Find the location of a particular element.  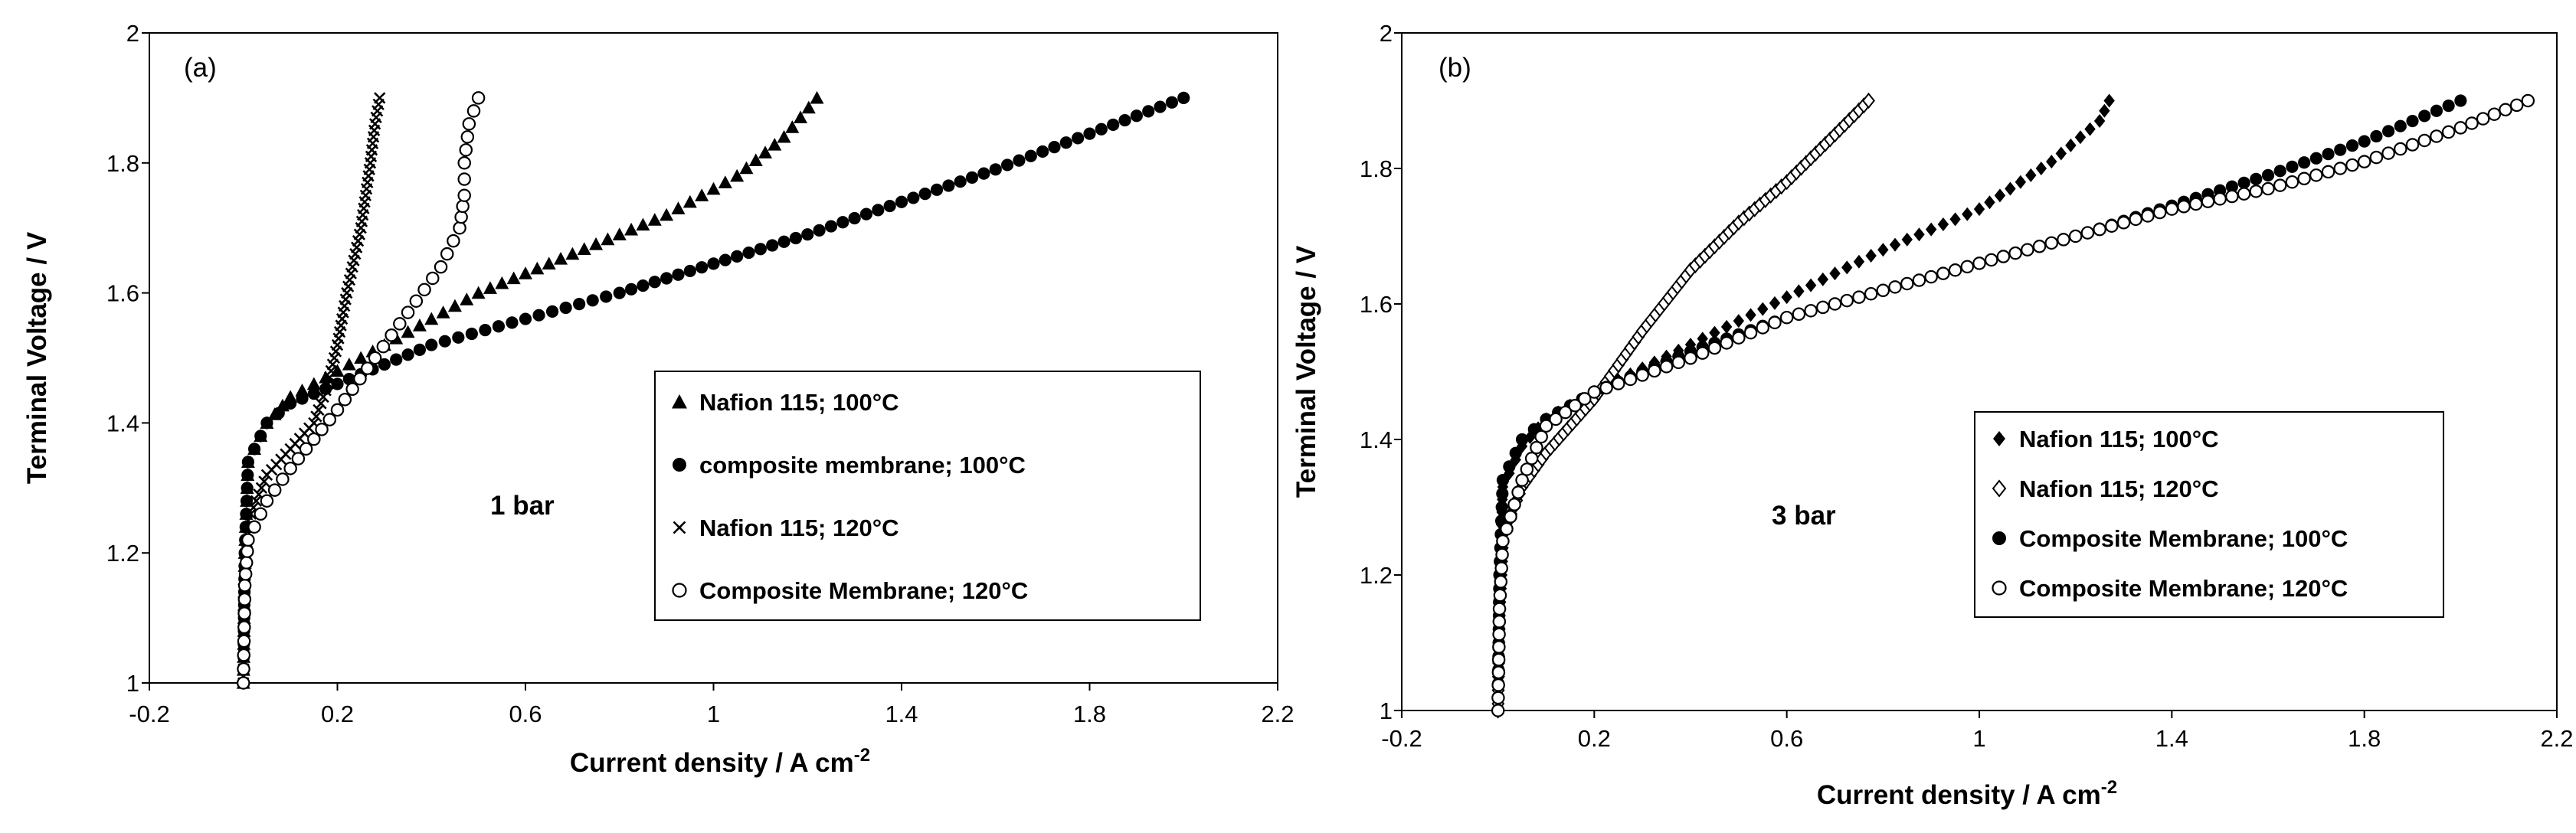

y-tick-label: 2 is located at coordinates (132, 33).